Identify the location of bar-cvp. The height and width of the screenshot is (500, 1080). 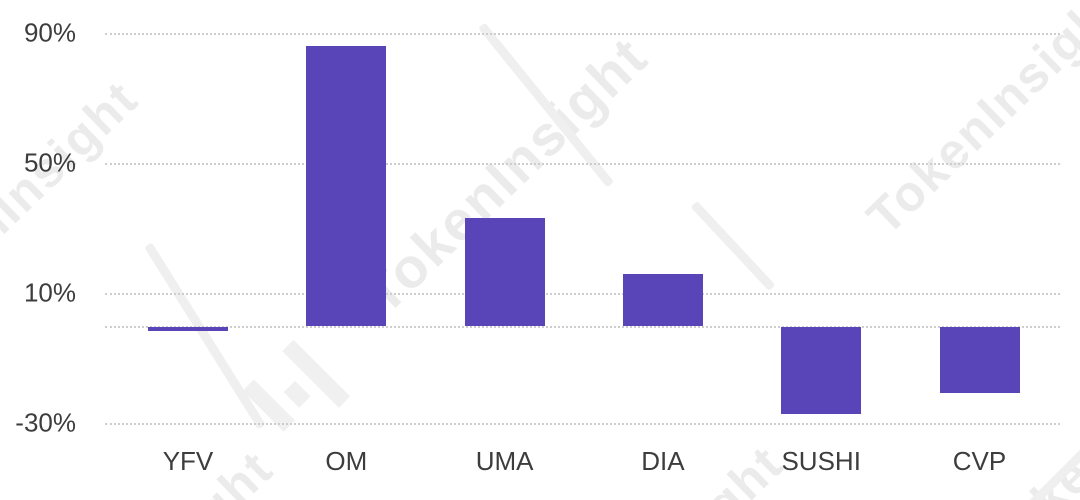
(979, 360).